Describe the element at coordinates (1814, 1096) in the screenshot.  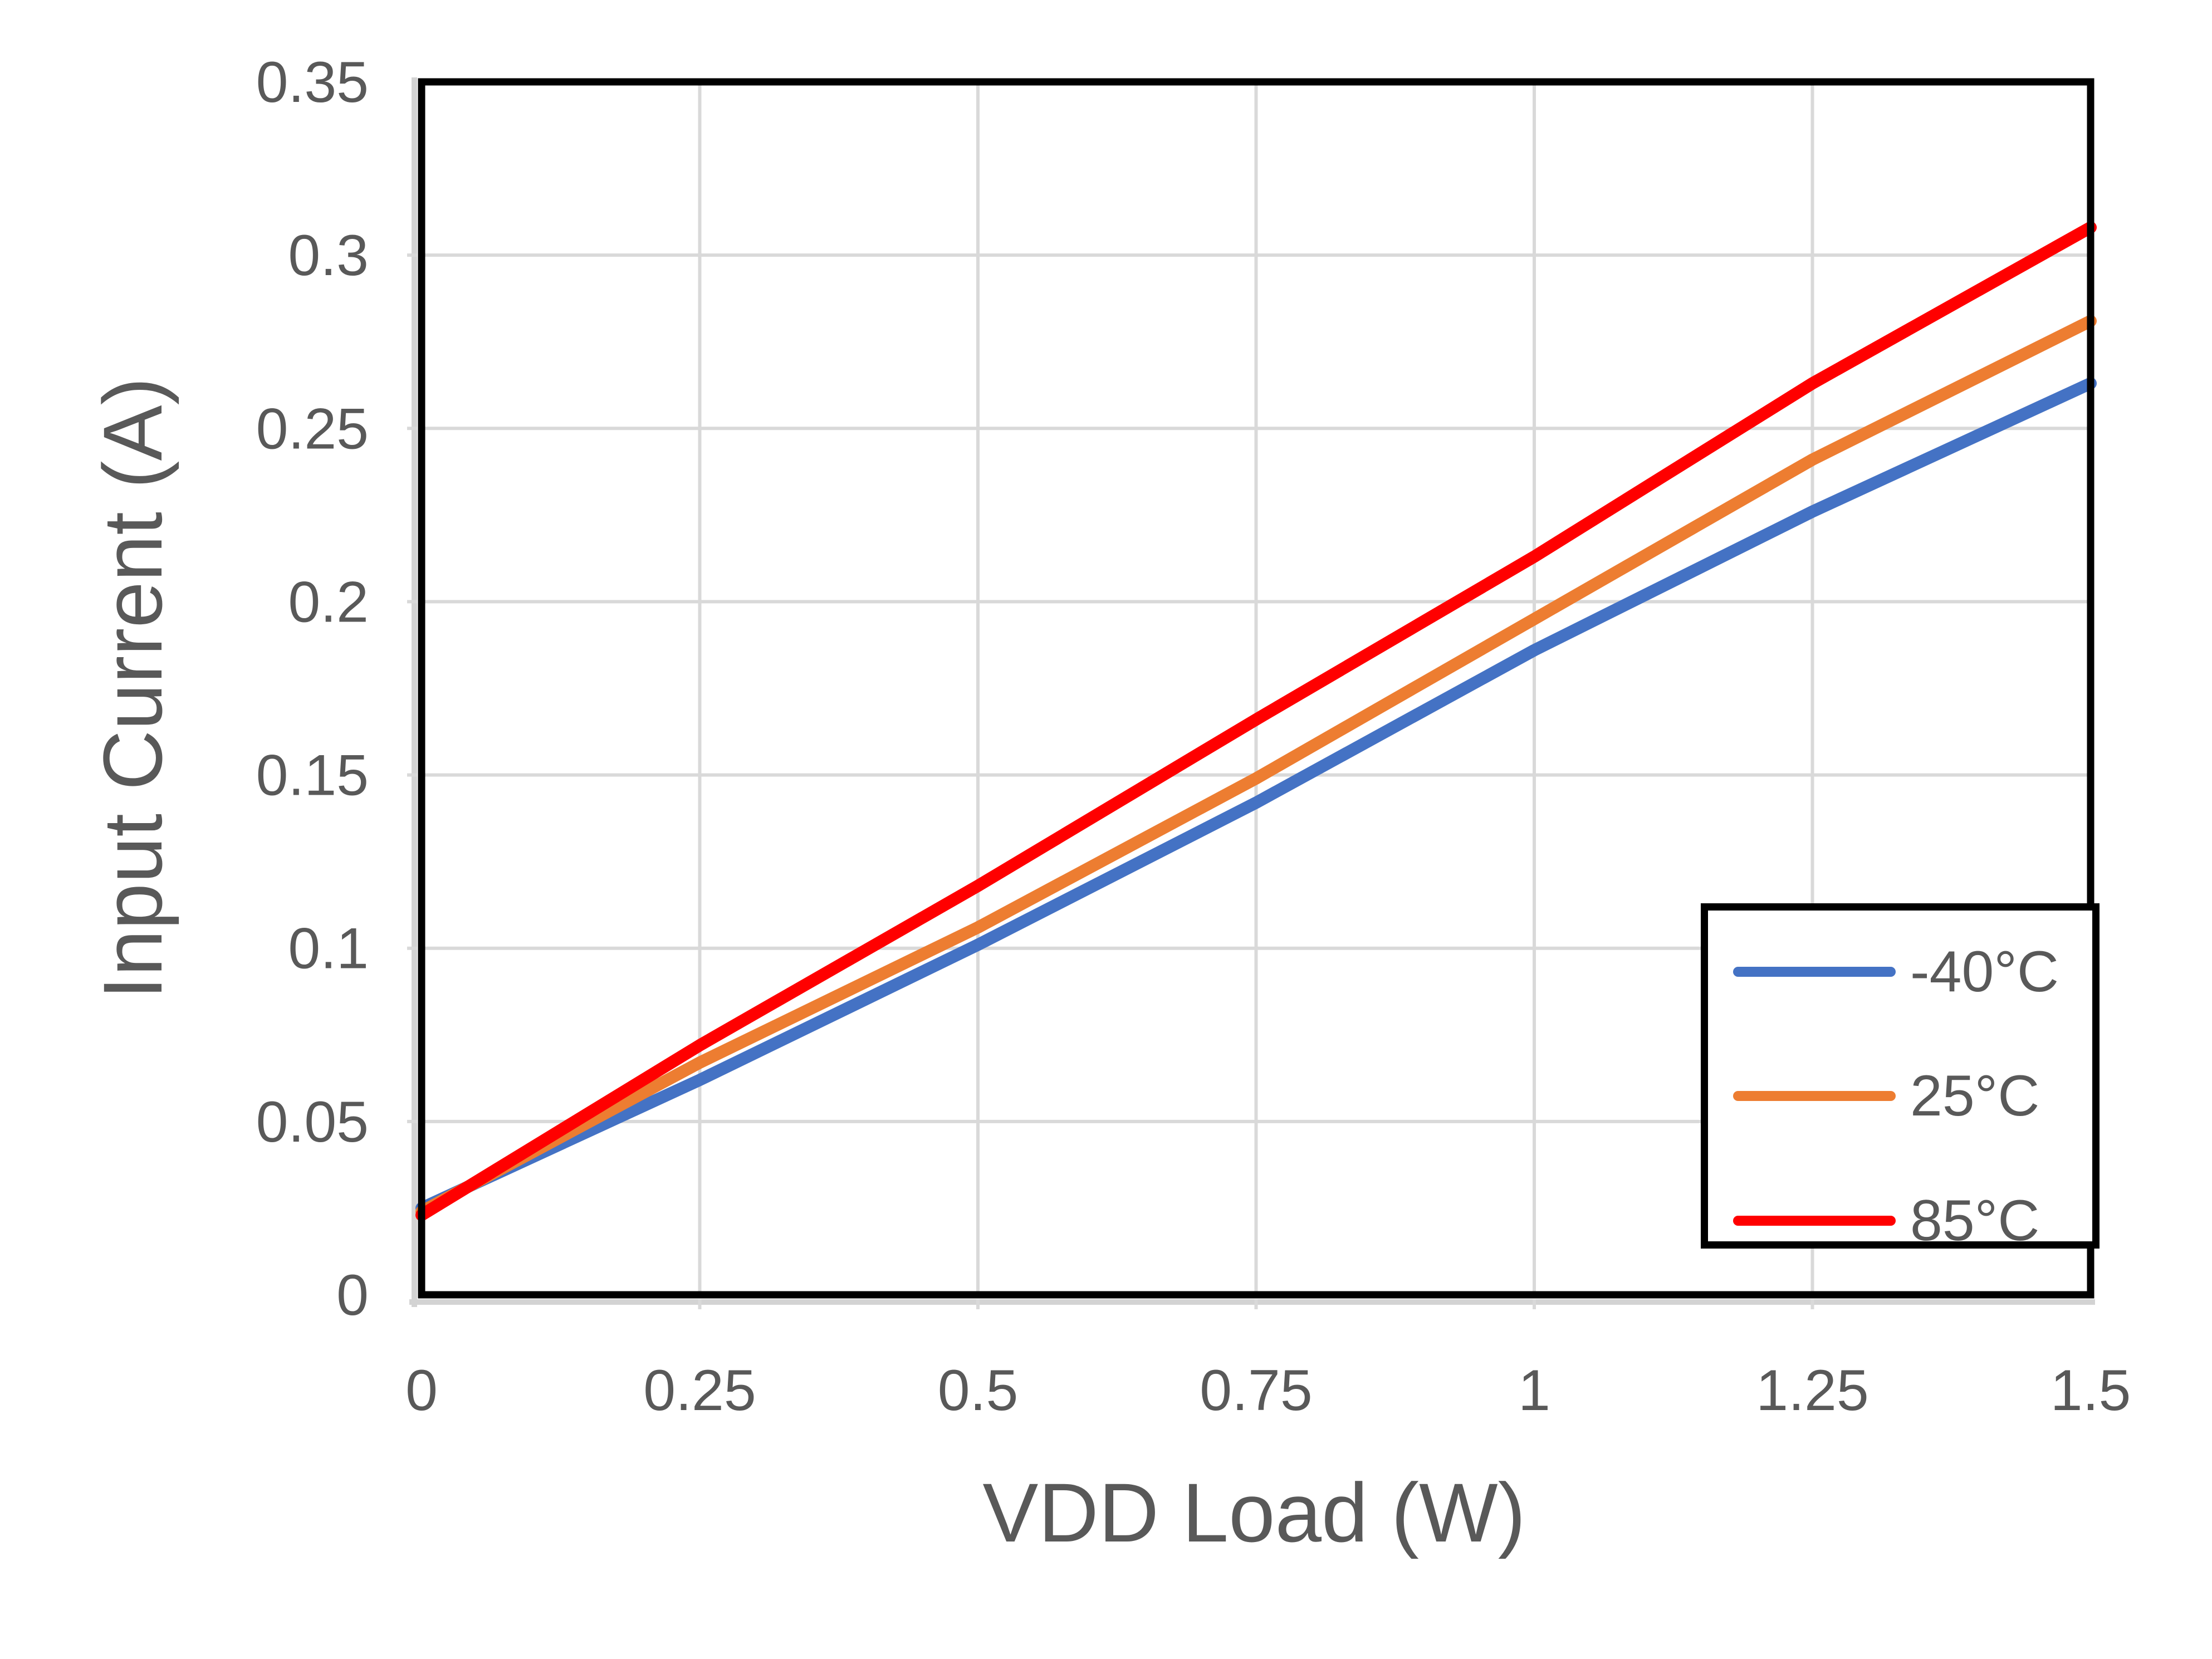
I see `legend-swatch-25c-line-icon` at that location.